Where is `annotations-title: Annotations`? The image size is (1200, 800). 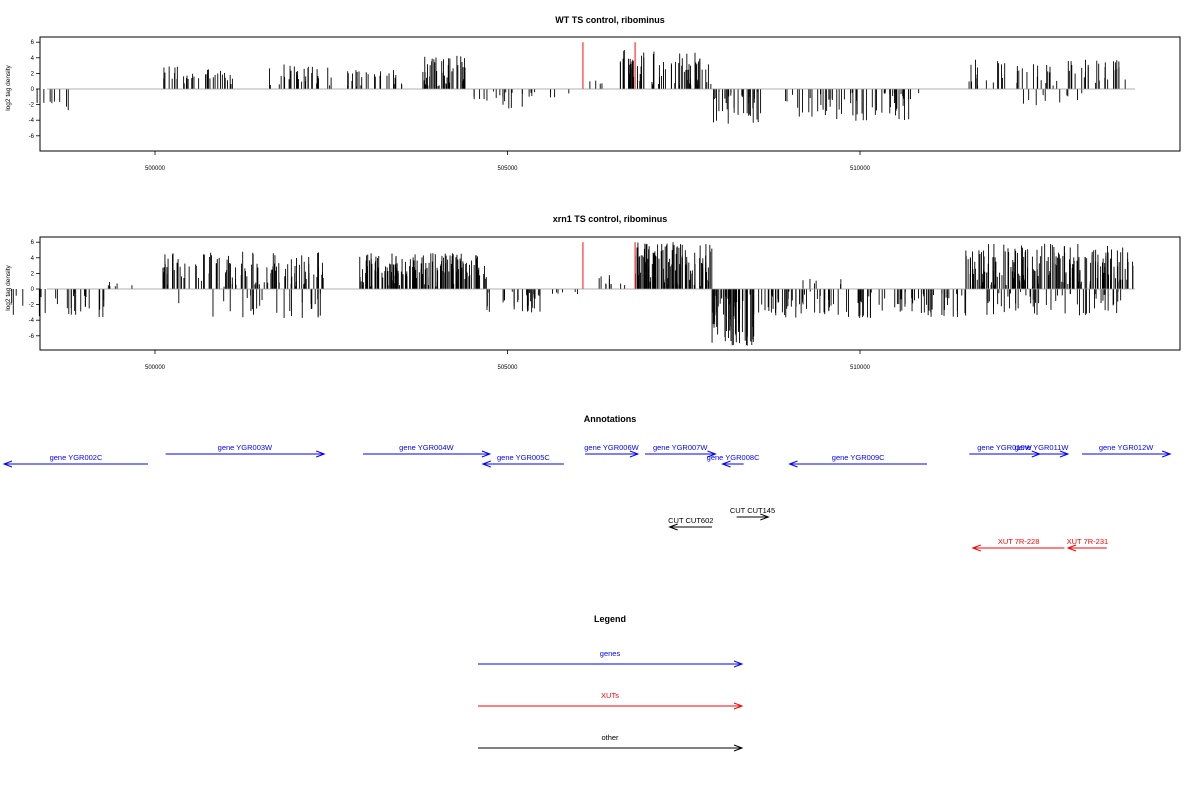
annotations-title: Annotations is located at coordinates (610, 419).